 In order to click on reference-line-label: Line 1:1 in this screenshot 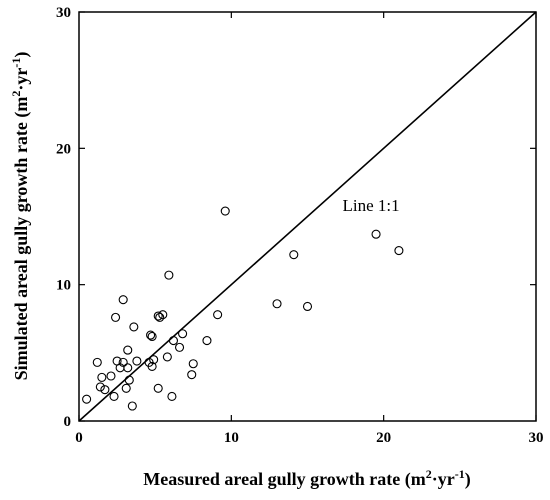, I will do `click(371, 205)`.